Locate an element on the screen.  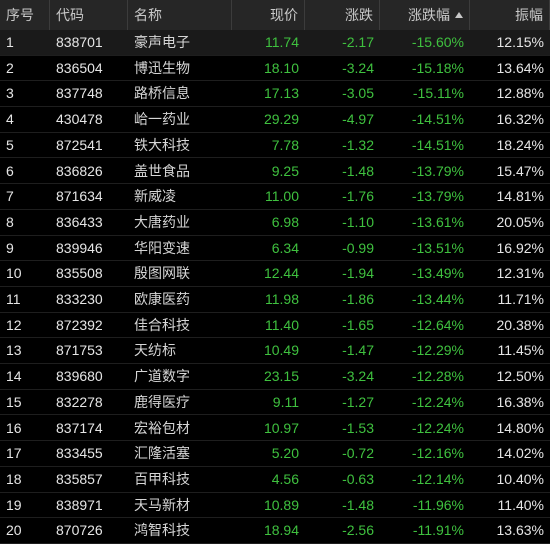
column-header: 振幅 is located at coordinates (510, 15).